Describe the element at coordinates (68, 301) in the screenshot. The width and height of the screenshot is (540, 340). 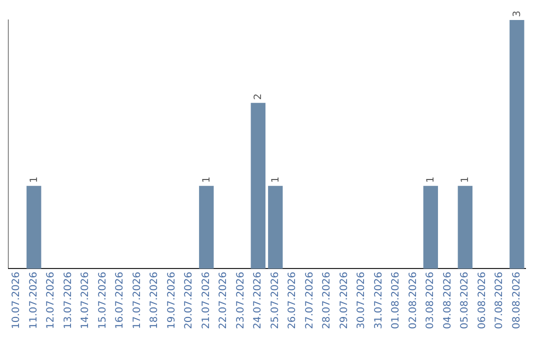
I see `x-tick-label: 13.07.2026` at that location.